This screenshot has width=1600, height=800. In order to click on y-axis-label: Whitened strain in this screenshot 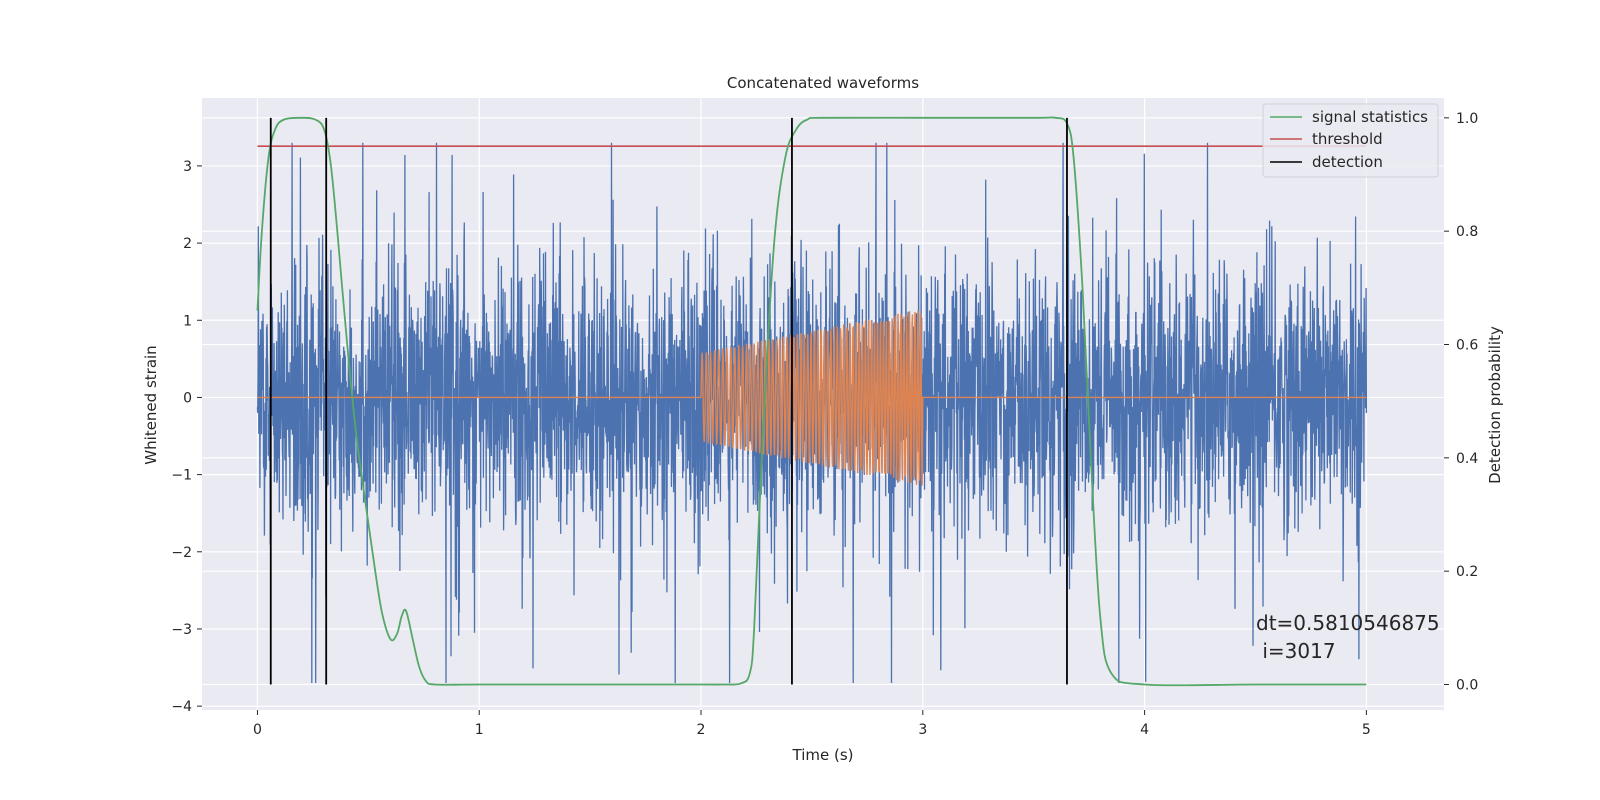, I will do `click(151, 404)`.